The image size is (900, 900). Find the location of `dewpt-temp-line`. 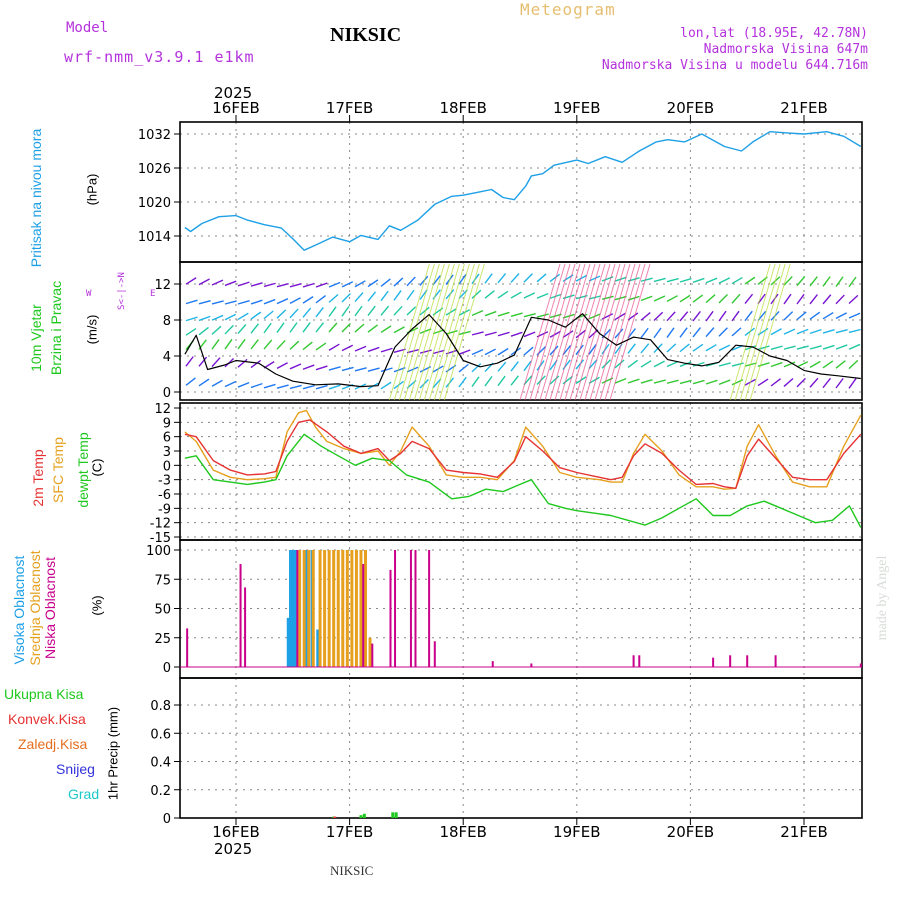

dewpt-temp-line is located at coordinates (523, 480).